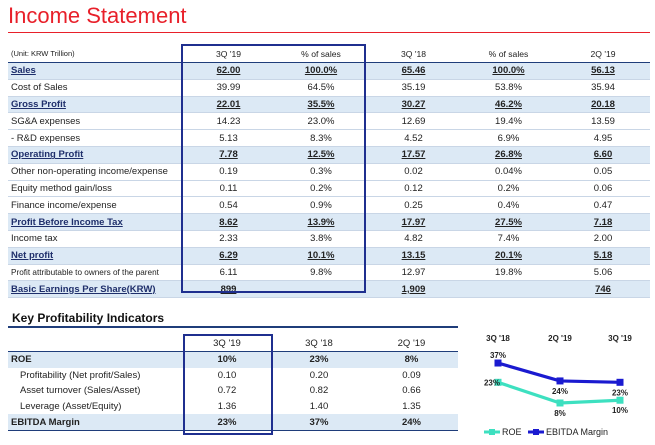  I want to click on table-row: - R&D expenses 5.13 8.3% 4.52 6.9% 4.95, so click(329, 138).